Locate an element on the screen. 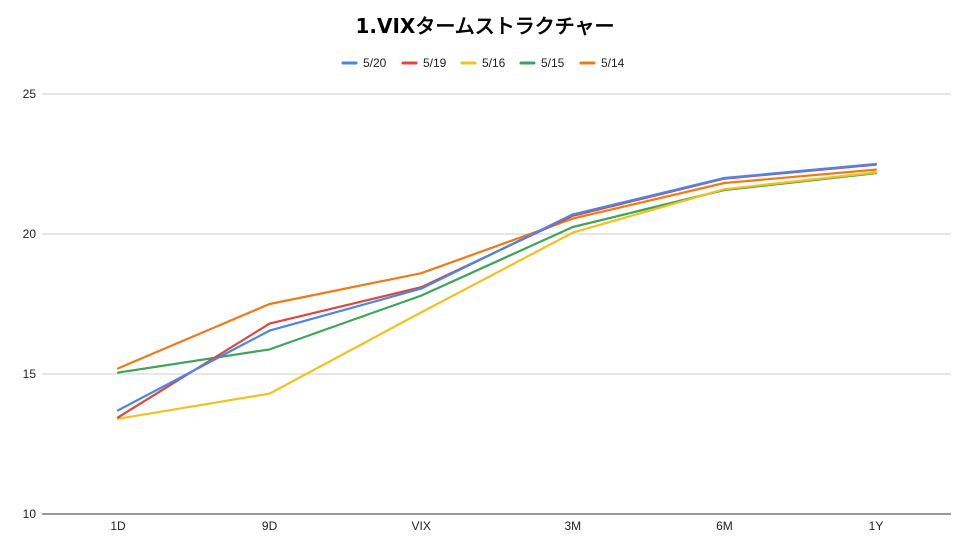 This screenshot has height=551, width=971. legend-item-5-15: 5/15 is located at coordinates (542, 63).